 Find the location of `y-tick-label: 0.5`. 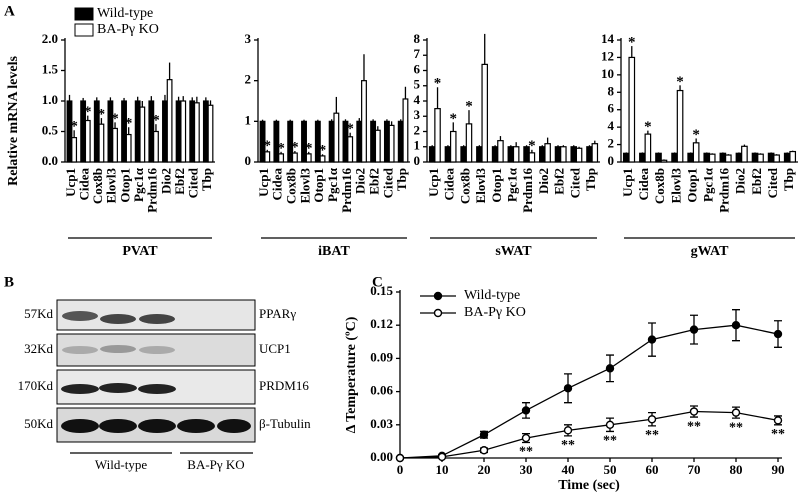

y-tick-label: 0.5 is located at coordinates (50, 129).